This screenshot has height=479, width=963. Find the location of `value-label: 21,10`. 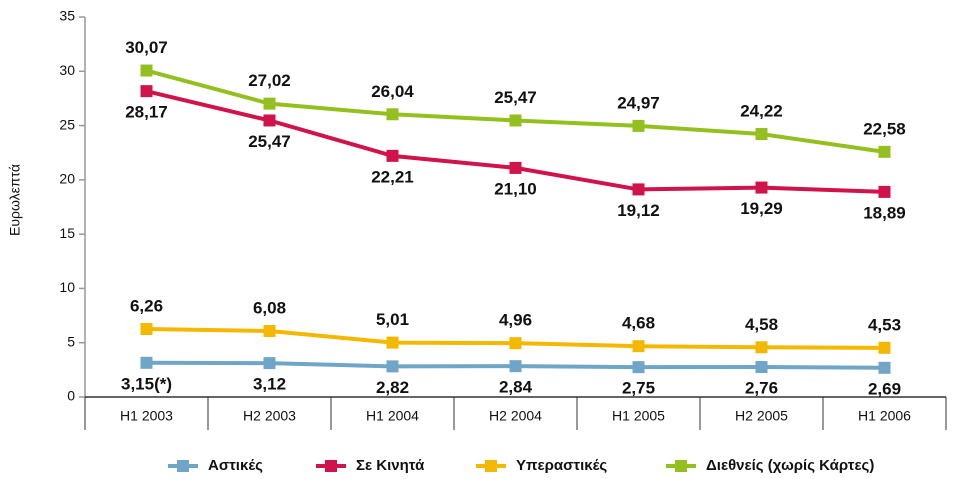

value-label: 21,10 is located at coordinates (515, 188).